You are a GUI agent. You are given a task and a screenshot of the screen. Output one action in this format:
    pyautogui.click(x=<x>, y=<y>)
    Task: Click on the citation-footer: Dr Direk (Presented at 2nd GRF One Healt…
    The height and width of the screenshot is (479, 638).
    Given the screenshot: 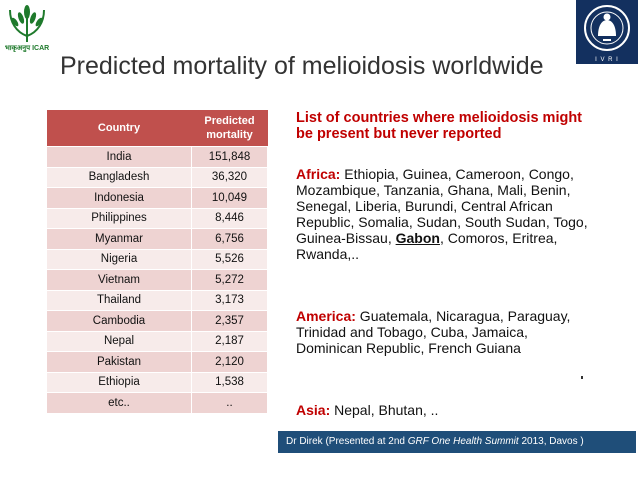 What is the action you would take?
    pyautogui.click(x=457, y=442)
    